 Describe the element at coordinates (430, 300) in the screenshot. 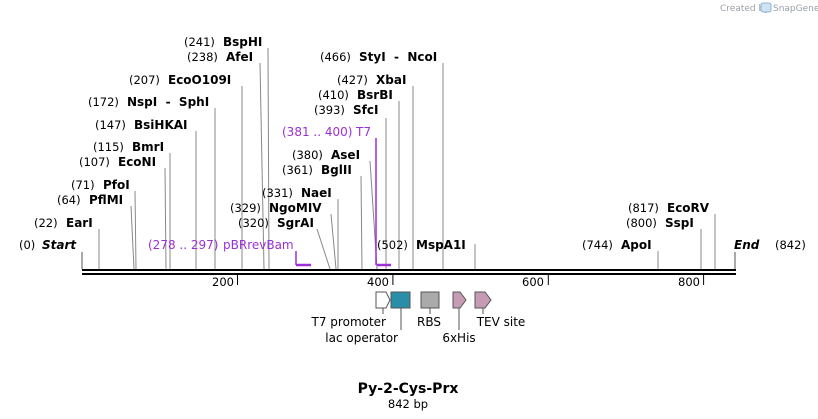

I see `feature-rbs-box` at that location.